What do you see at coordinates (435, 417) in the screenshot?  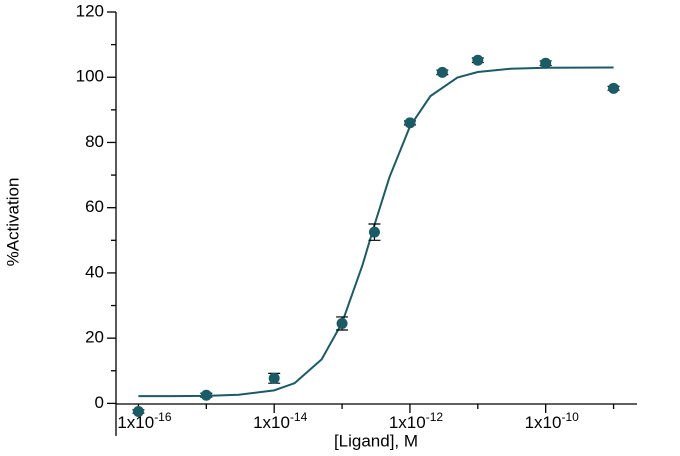 I see `x-tick-label-exponent: -12` at bounding box center [435, 417].